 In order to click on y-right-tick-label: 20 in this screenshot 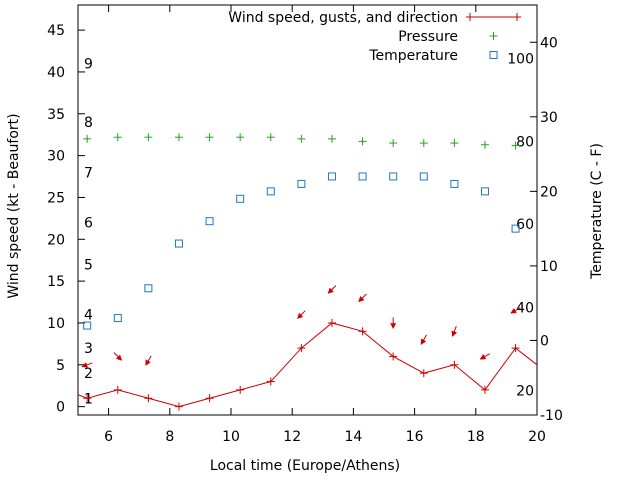, I will do `click(549, 192)`.